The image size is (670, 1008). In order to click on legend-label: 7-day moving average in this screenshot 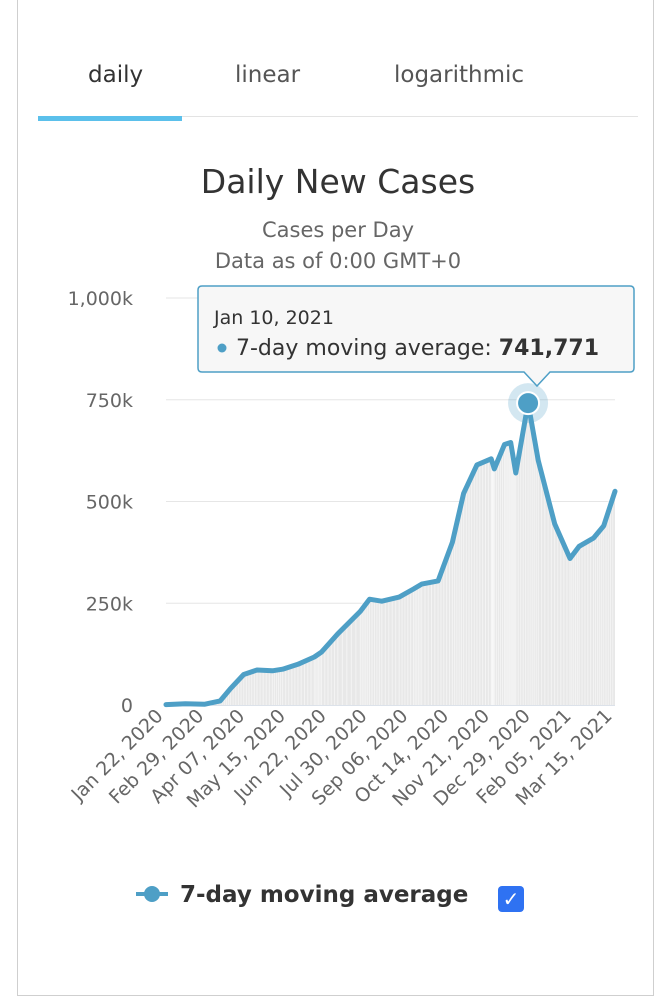, I will do `click(324, 895)`.